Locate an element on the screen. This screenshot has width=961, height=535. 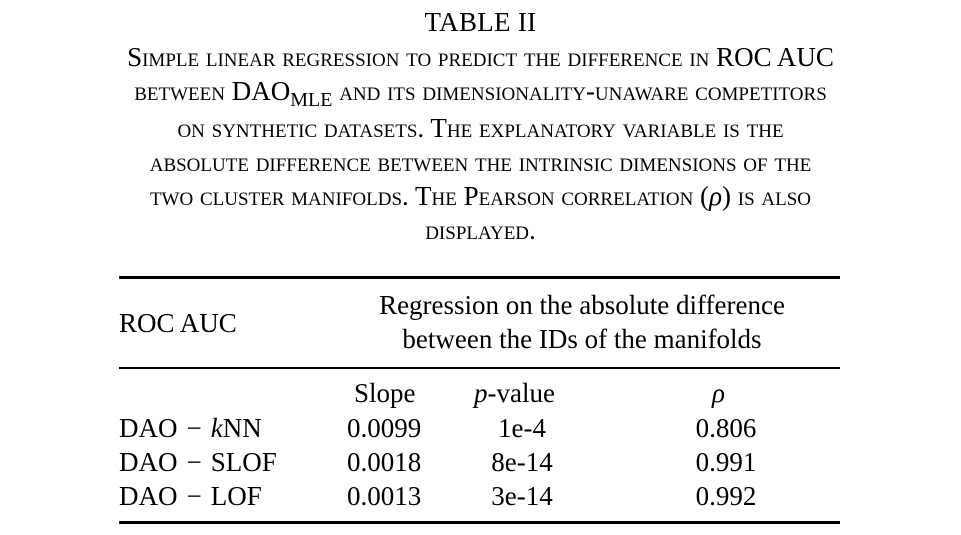
caption-text: ) is also is located at coordinates (767, 196).